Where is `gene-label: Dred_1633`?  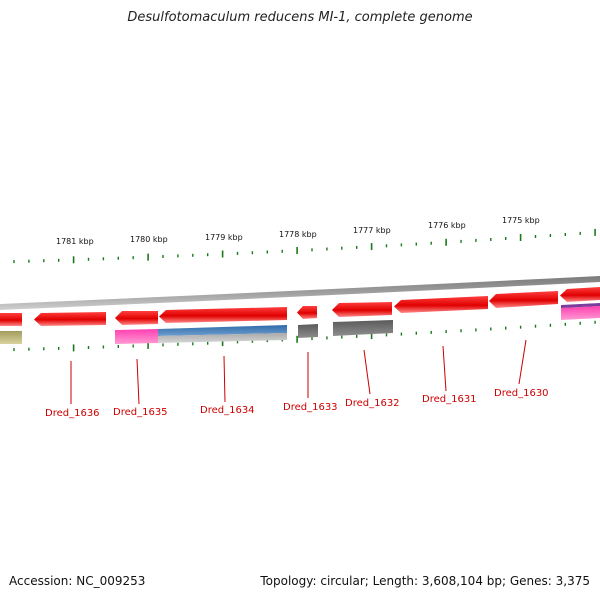 gene-label: Dred_1633 is located at coordinates (310, 407).